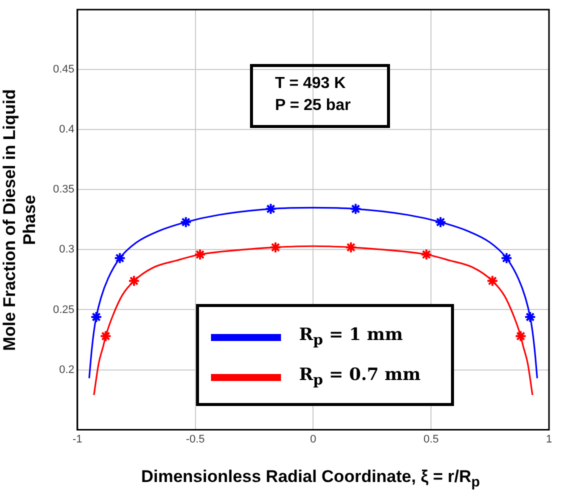  Describe the element at coordinates (20, 220) in the screenshot. I see `y-axis-title: Mole Fraction of Diesel in Liquid Phase` at that location.